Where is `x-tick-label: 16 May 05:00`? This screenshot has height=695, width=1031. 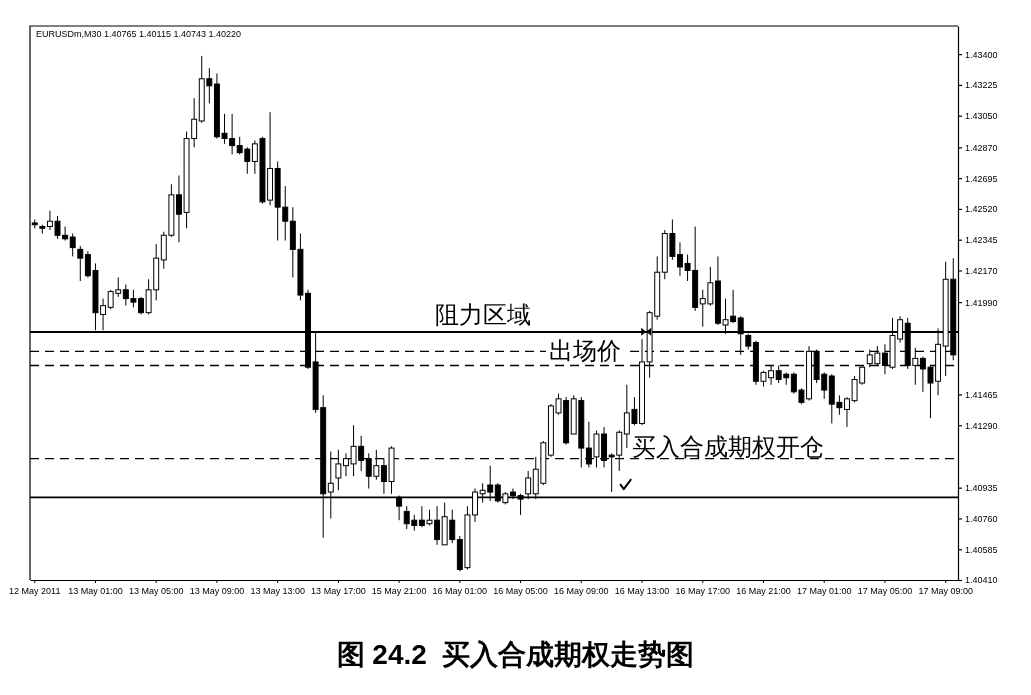 x-tick-label: 16 May 05:00 is located at coordinates (520, 591).